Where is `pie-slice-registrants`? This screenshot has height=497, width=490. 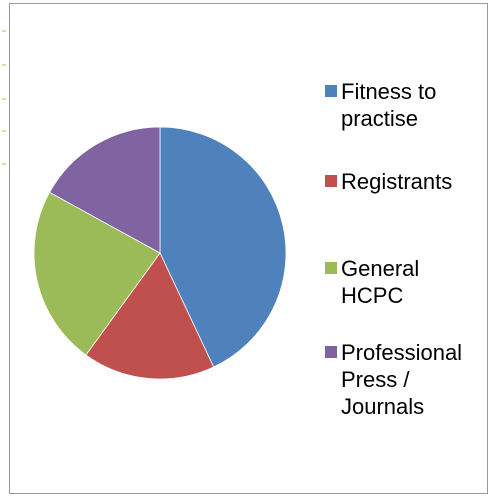
pie-slice-registrants is located at coordinates (150, 316).